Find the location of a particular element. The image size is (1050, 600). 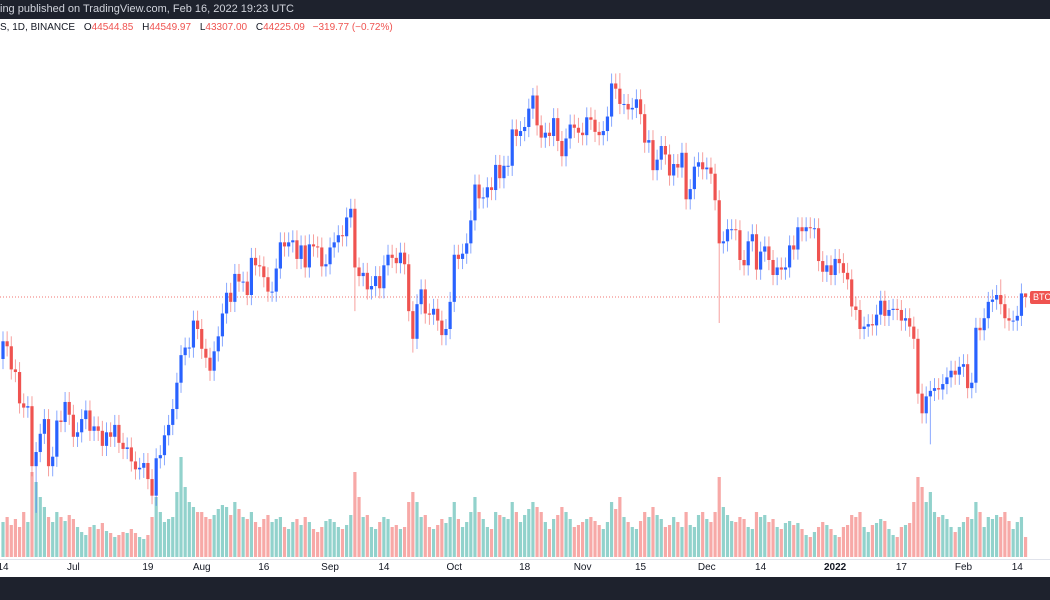

x-tick-label: 15 is located at coordinates (640, 567).